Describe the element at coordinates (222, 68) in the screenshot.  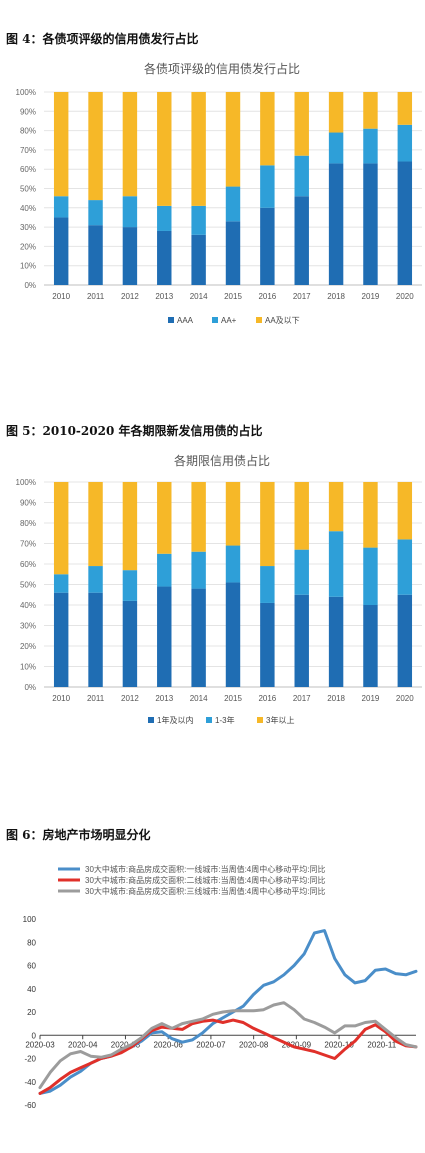
I see `chart-title: 各债项评级的信用债发行占比` at that location.